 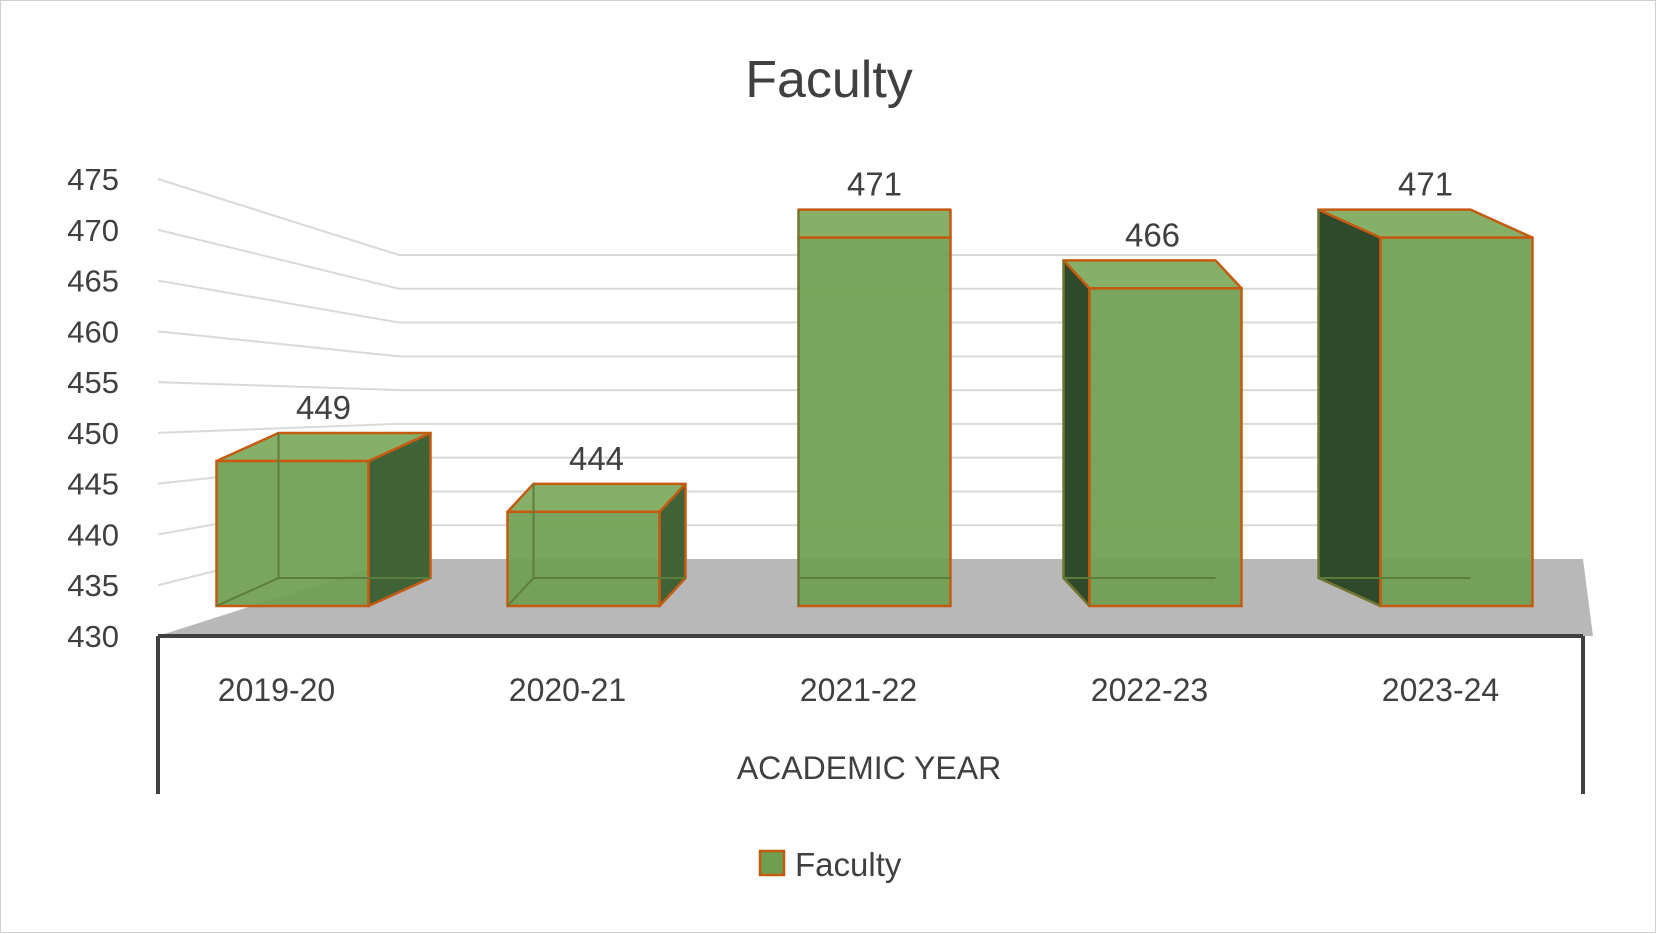 I want to click on x-category-label: 2021-22, so click(x=858, y=690).